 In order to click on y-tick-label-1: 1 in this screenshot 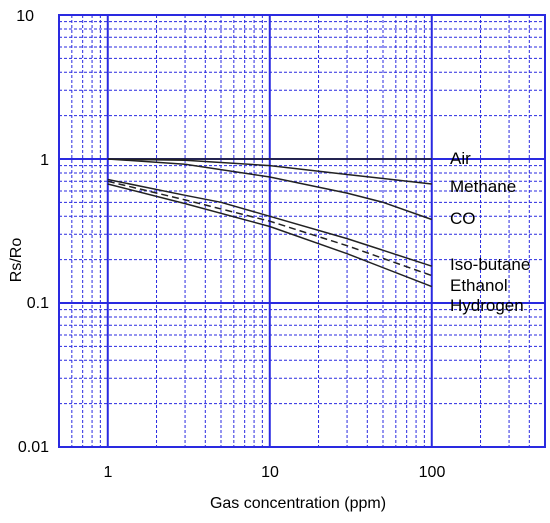, I will do `click(44, 160)`.